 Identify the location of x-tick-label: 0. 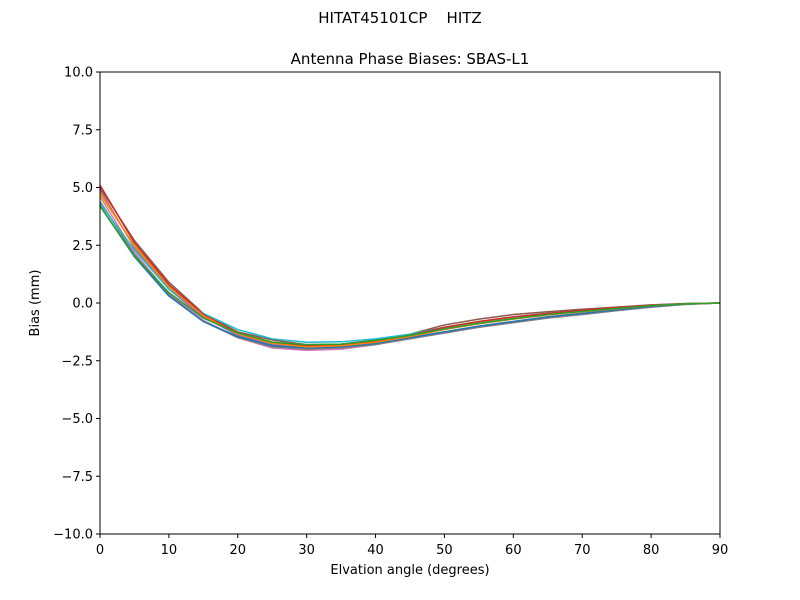
(100, 550).